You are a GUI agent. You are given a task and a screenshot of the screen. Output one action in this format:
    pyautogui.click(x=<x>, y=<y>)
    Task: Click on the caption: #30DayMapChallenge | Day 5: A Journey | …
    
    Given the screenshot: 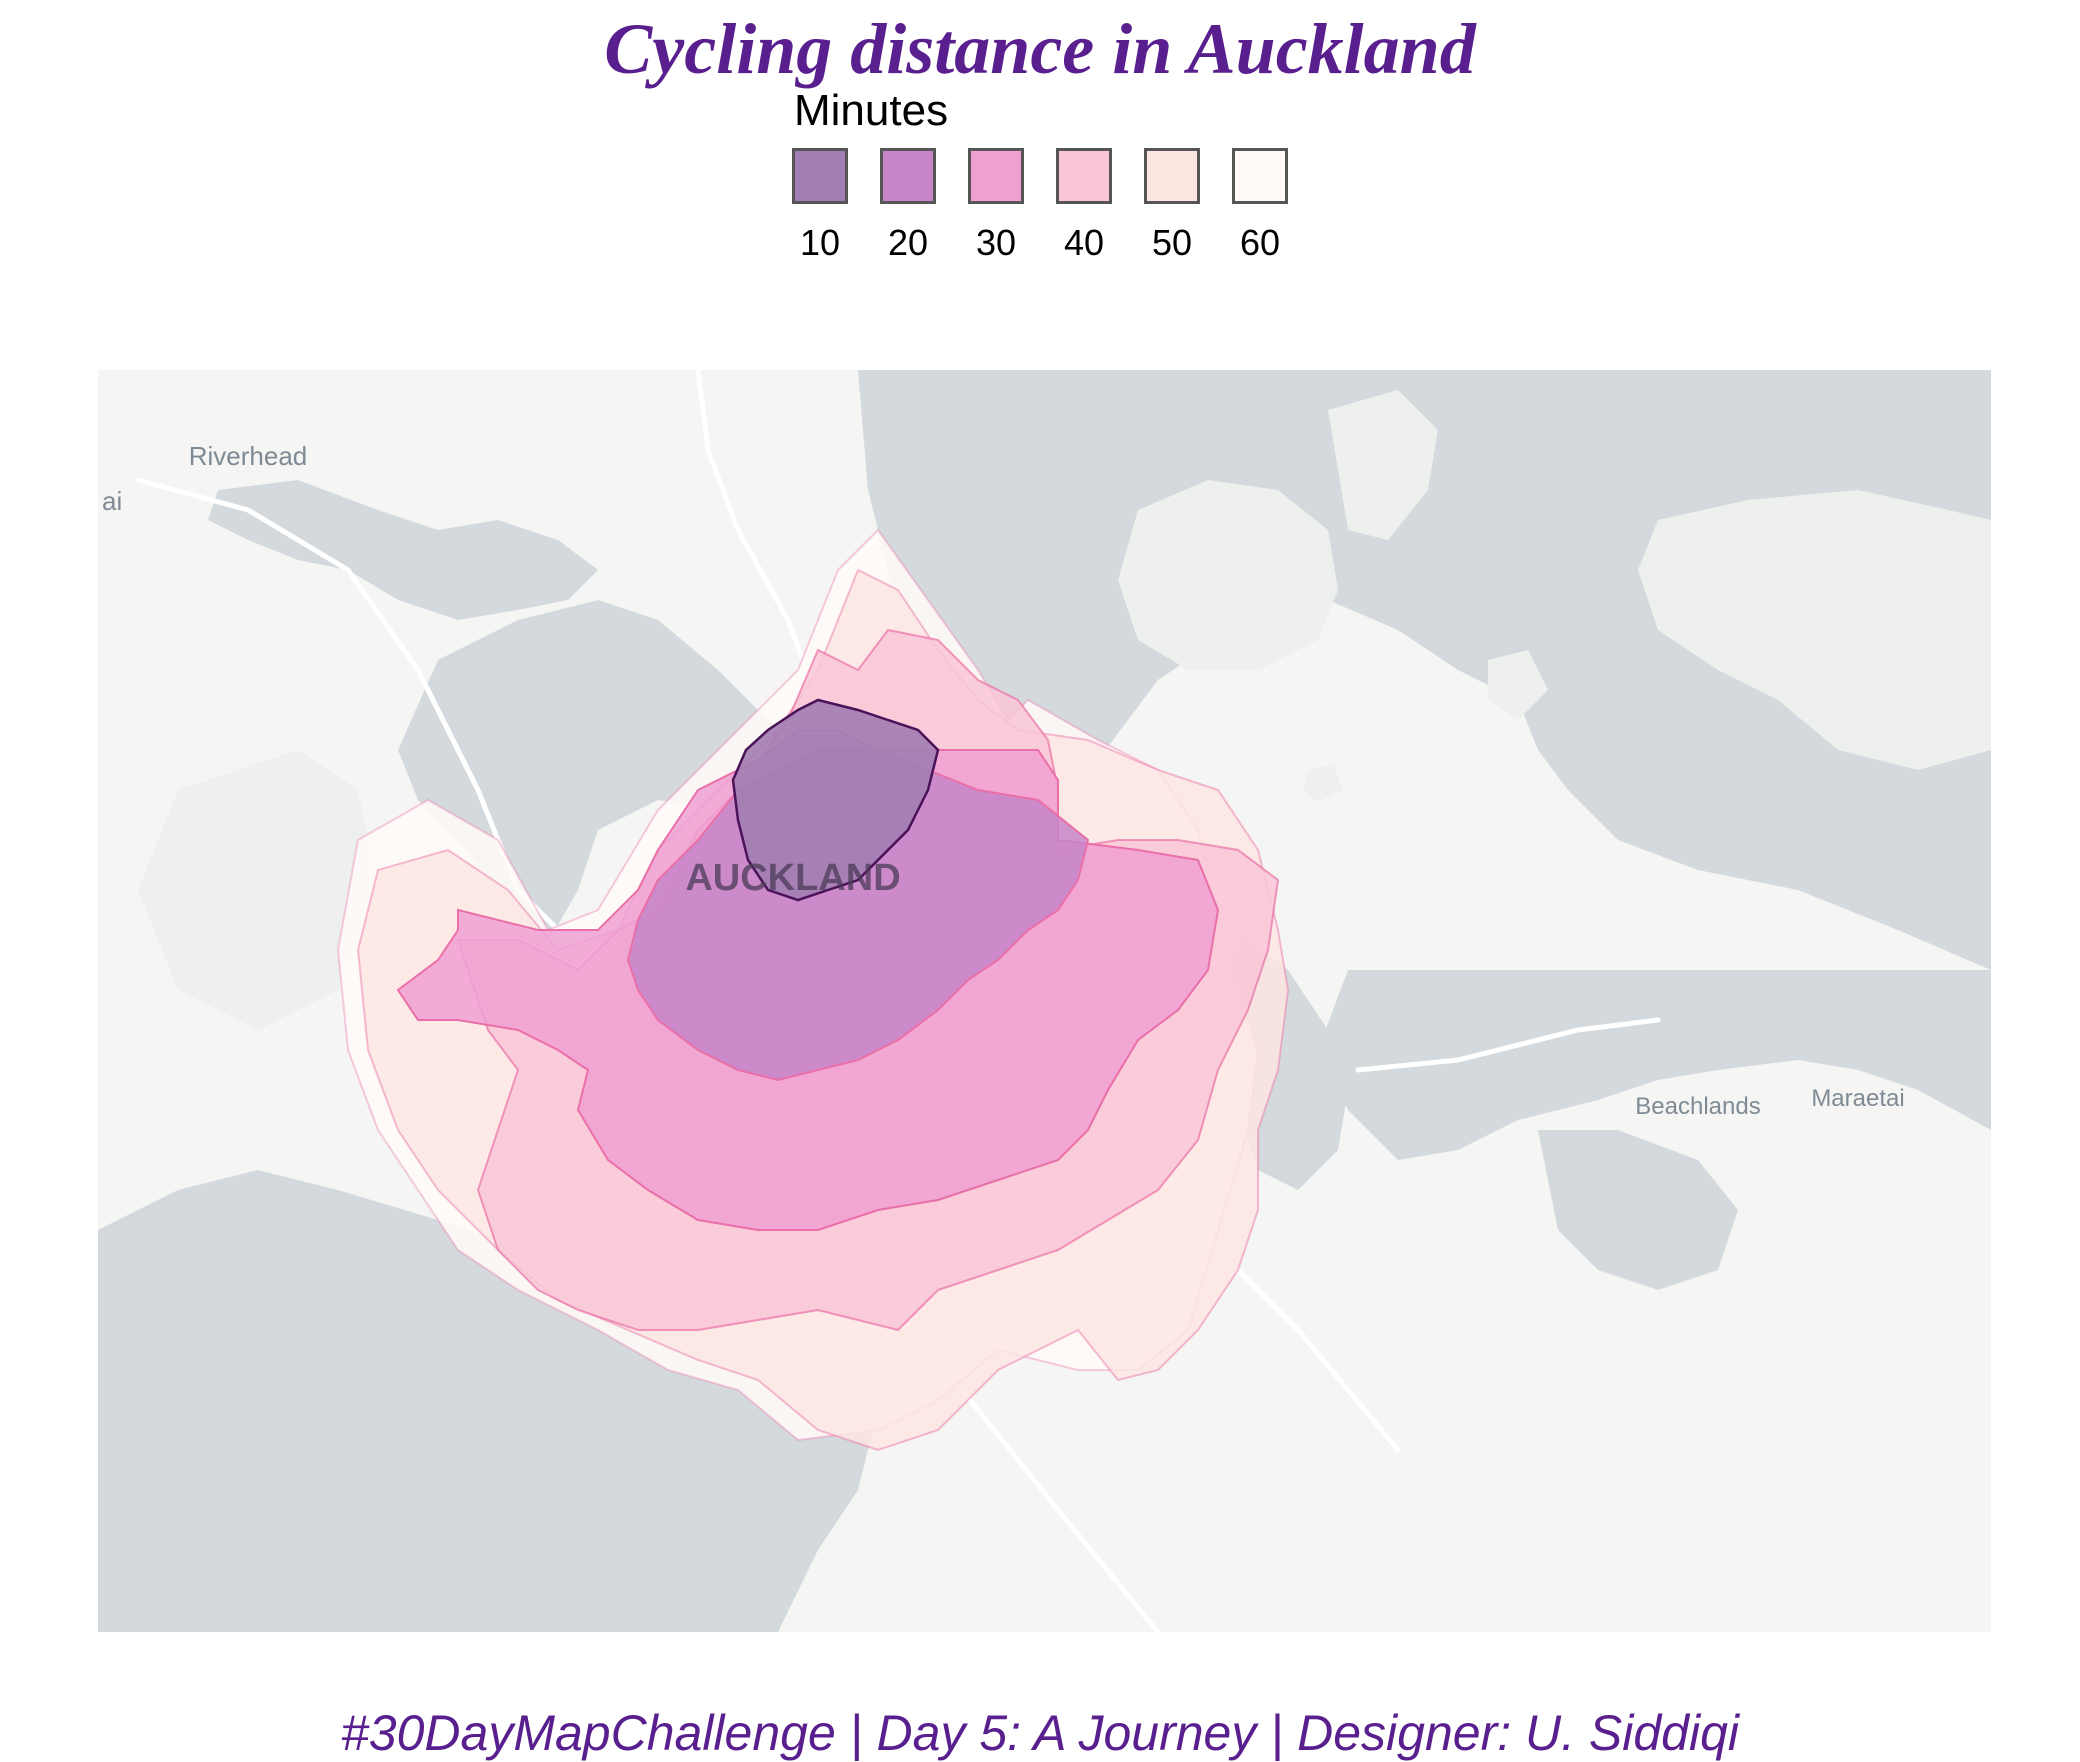 What is the action you would take?
    pyautogui.click(x=1040, y=1733)
    